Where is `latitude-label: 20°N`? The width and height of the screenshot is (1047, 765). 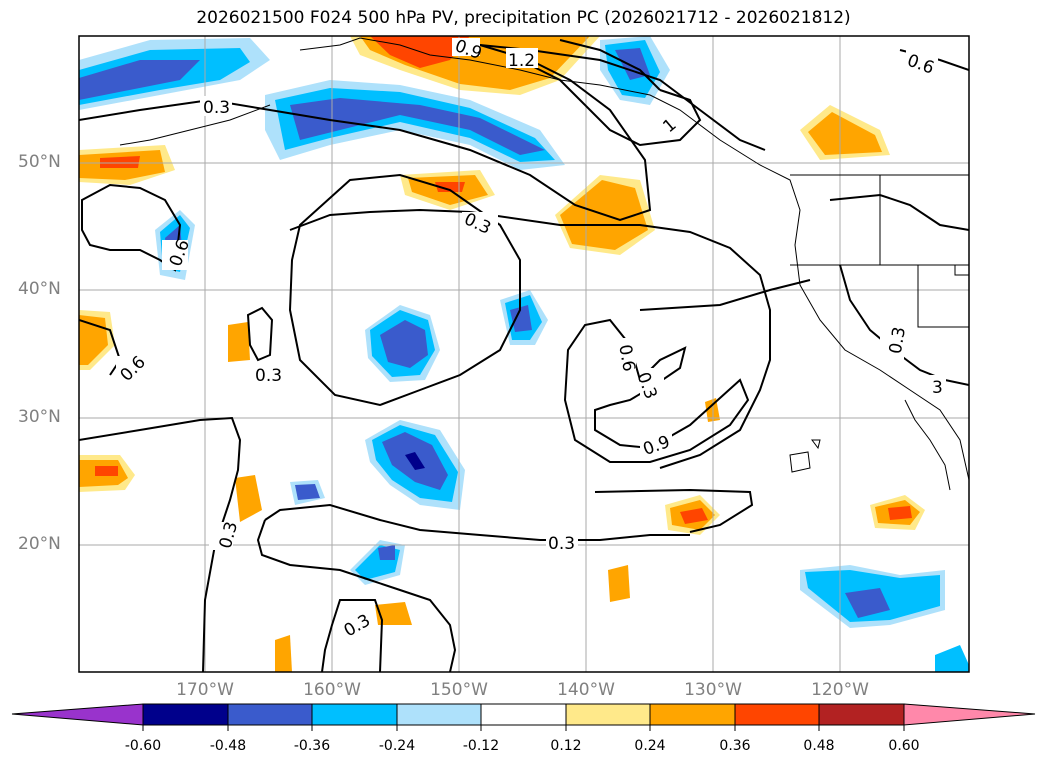
latitude-label: 20°N is located at coordinates (39, 544).